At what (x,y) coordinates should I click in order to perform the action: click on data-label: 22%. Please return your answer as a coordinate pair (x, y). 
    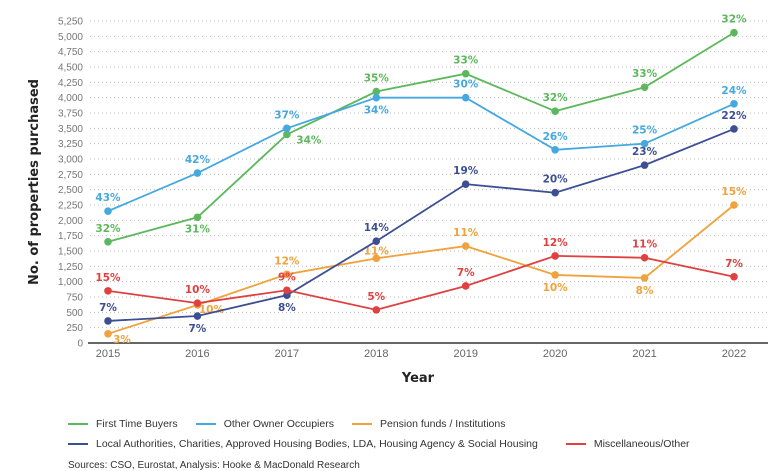
    Looking at the image, I should click on (734, 116).